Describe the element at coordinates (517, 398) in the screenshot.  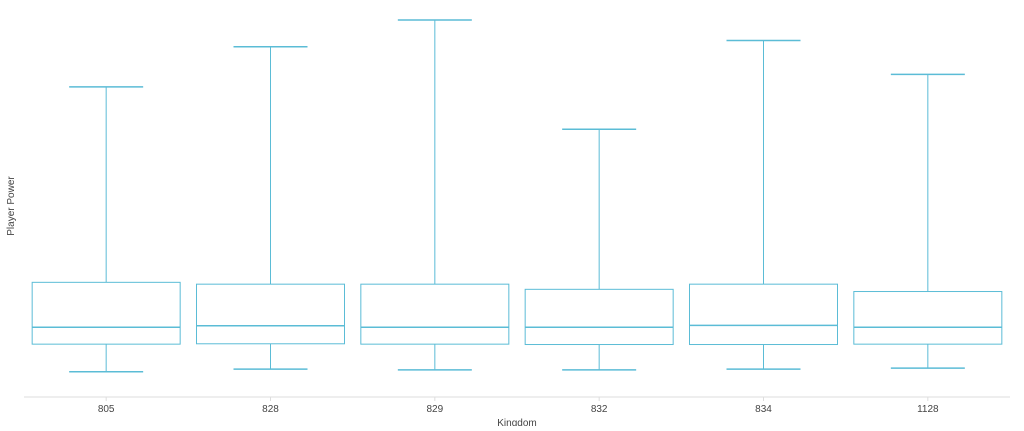
I see `axes-layer` at that location.